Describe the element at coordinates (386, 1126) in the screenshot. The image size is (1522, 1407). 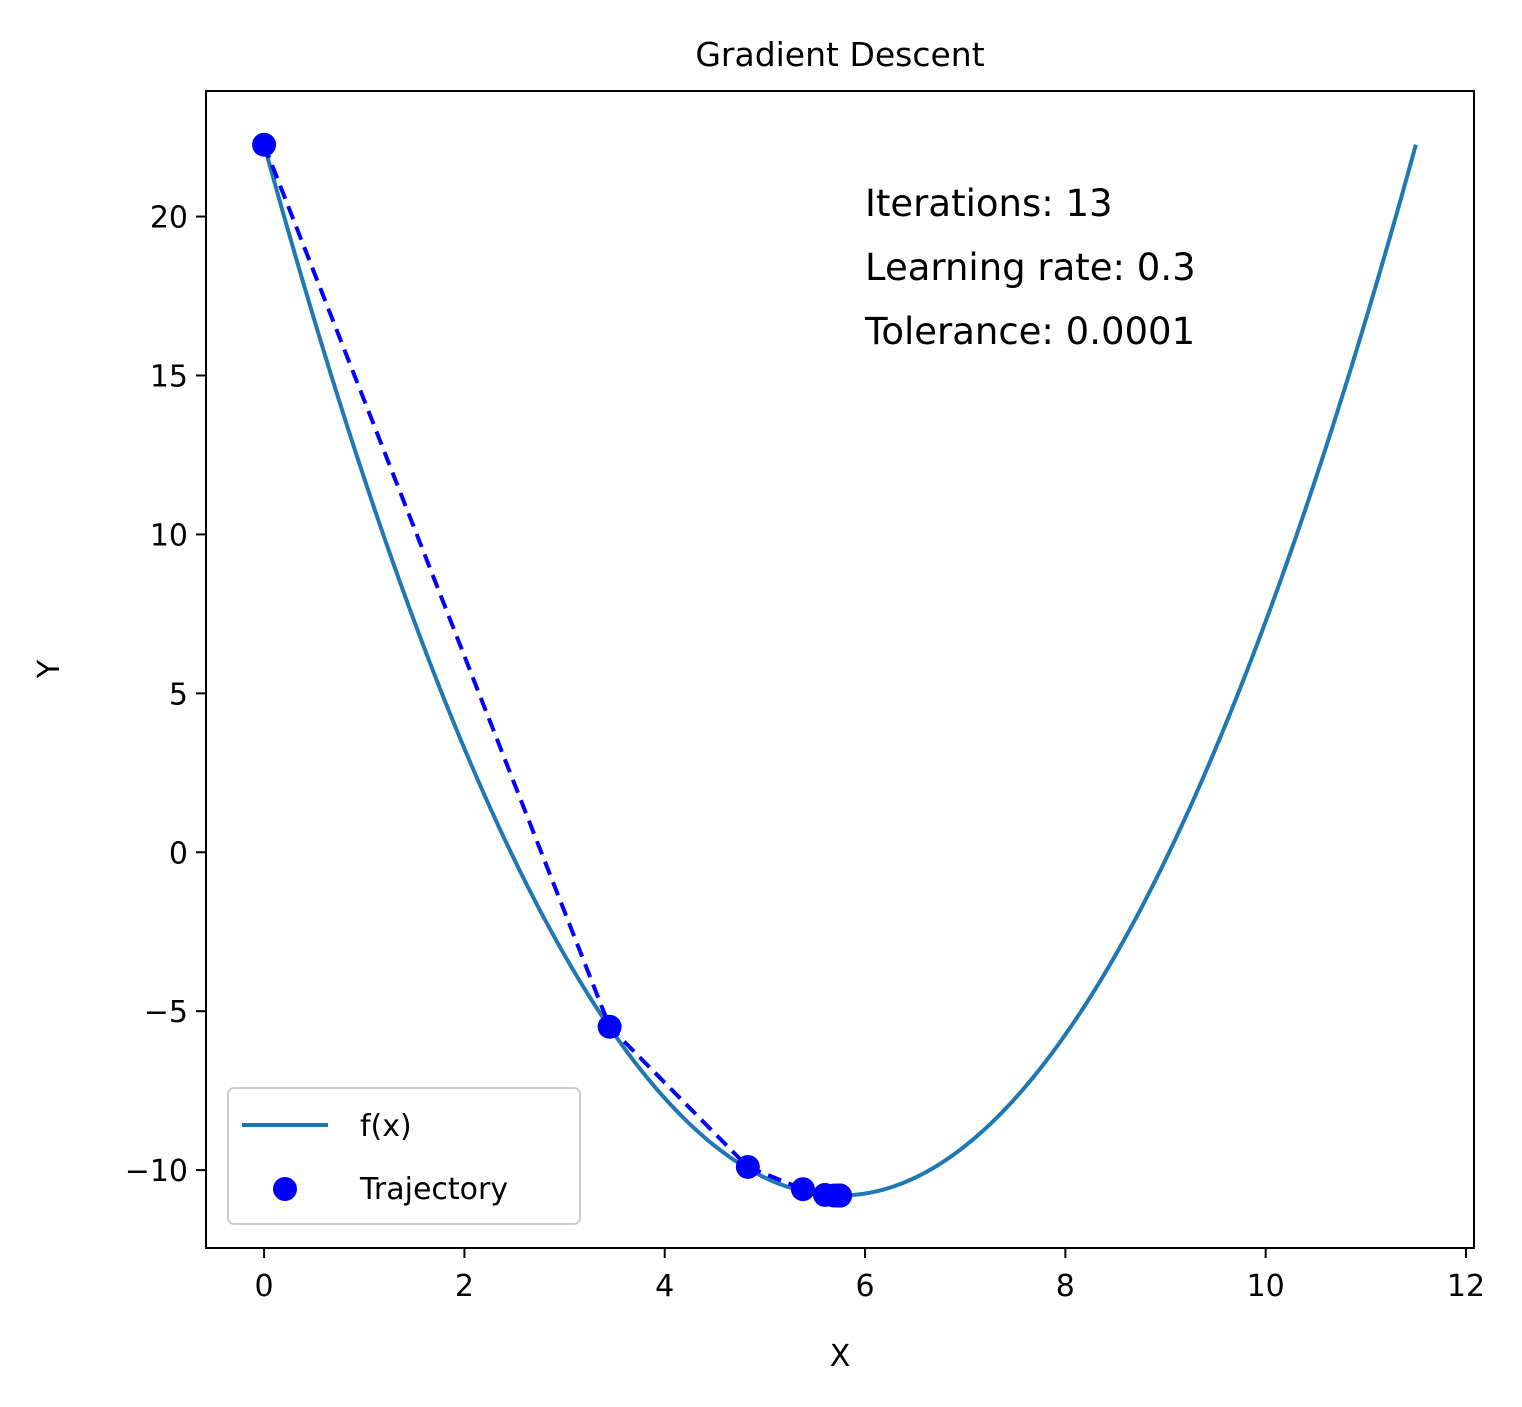
I see `legend-label-function: f(x)` at that location.